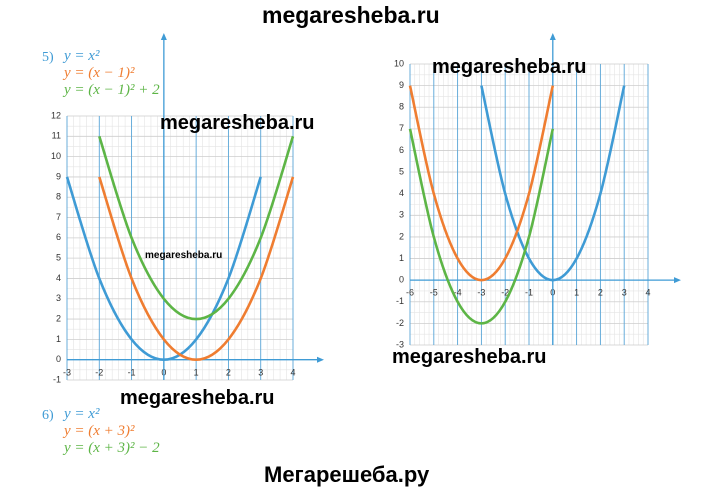  I want to click on formula: y = (x − 1)², so click(99, 73).